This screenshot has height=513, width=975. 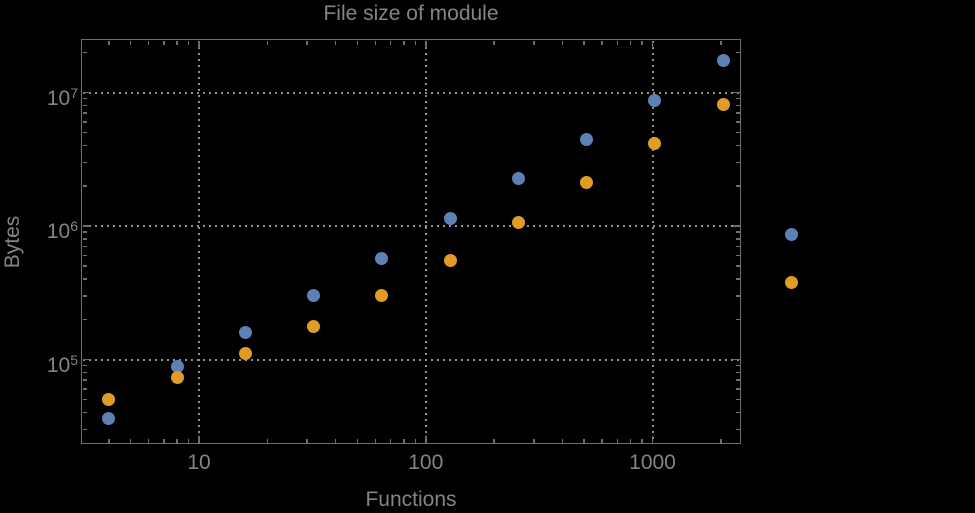 I want to click on chart-title: File size of module, so click(x=411, y=13).